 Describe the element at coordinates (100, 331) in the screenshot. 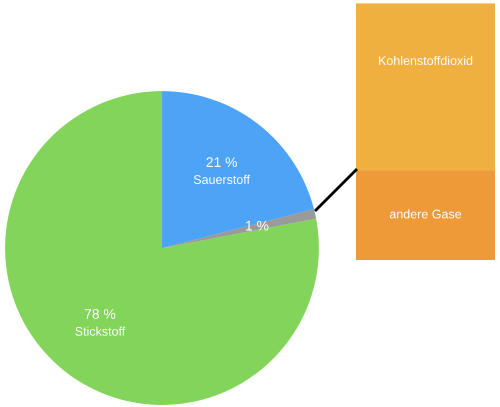

I see `slice-label: Stickstoff` at that location.